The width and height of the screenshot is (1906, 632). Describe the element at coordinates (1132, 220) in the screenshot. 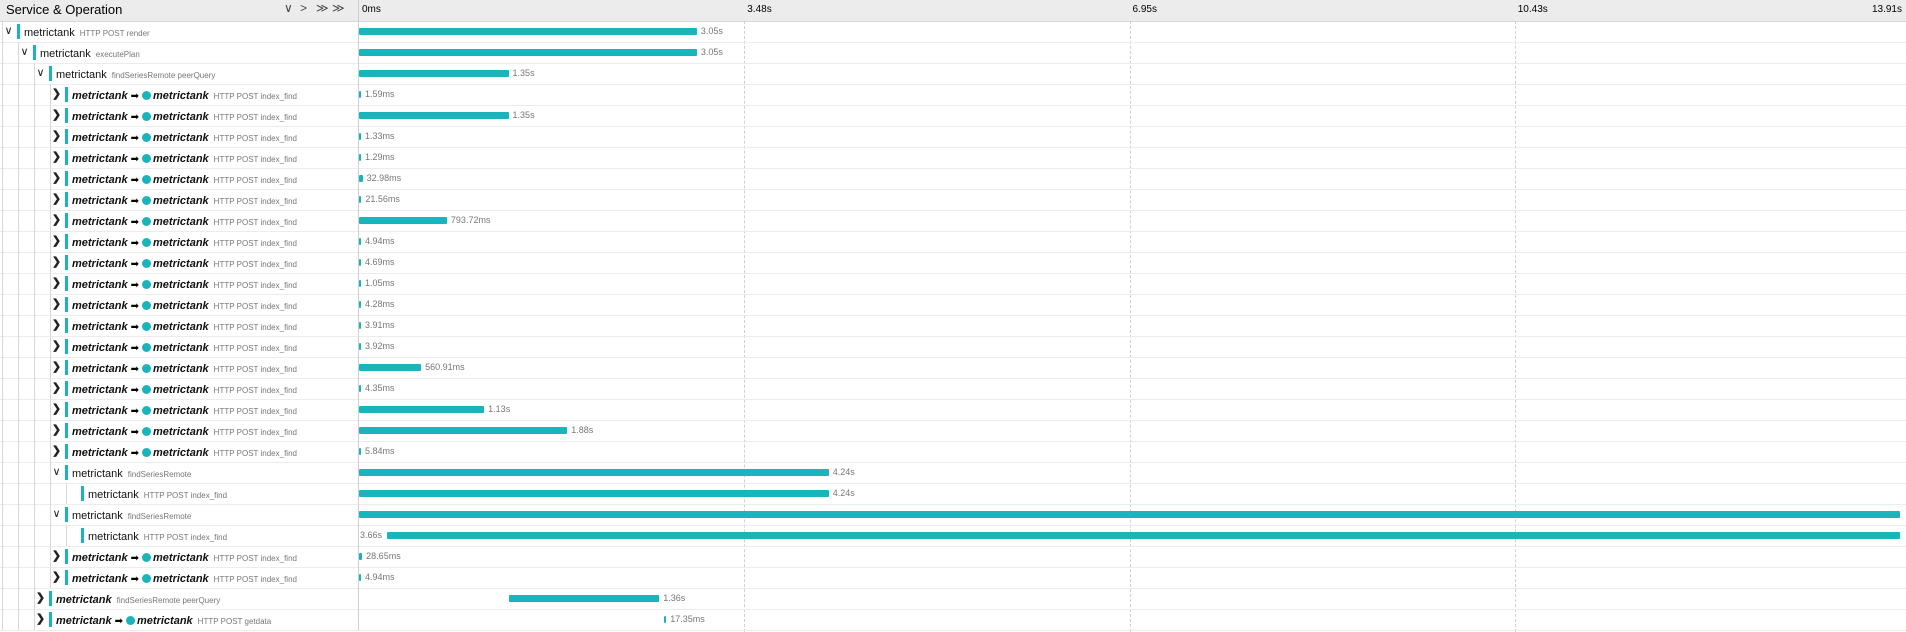

I see `span-timeline-cell: 793.72ms` at that location.